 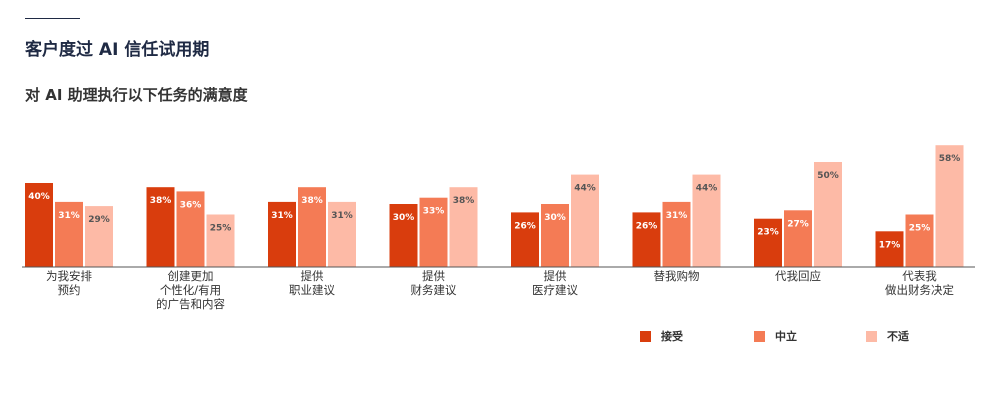 I want to click on legend-label-neutral: 中立, so click(x=786, y=336).